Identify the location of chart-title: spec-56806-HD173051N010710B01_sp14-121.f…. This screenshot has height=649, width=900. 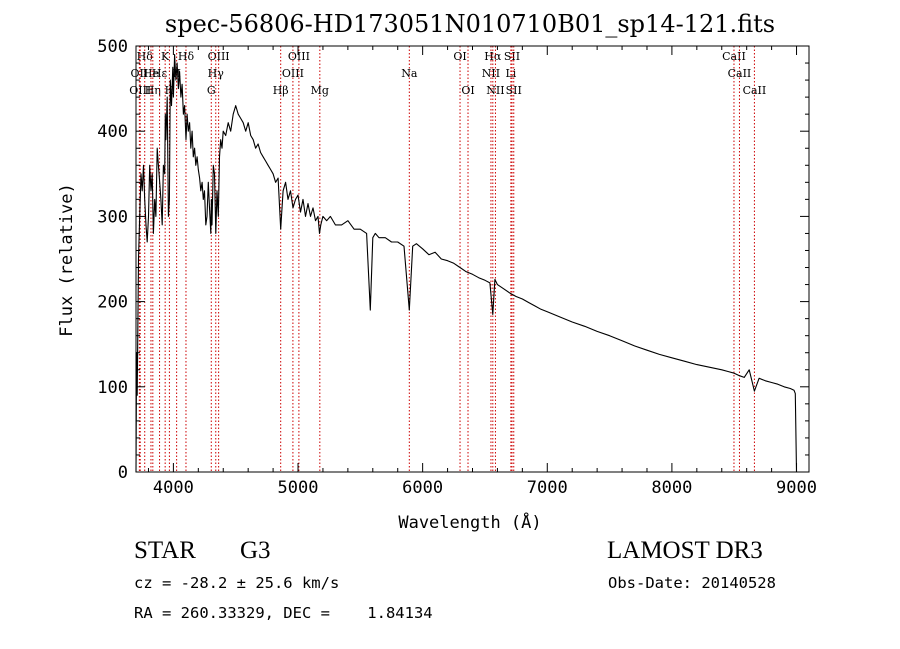
(470, 24).